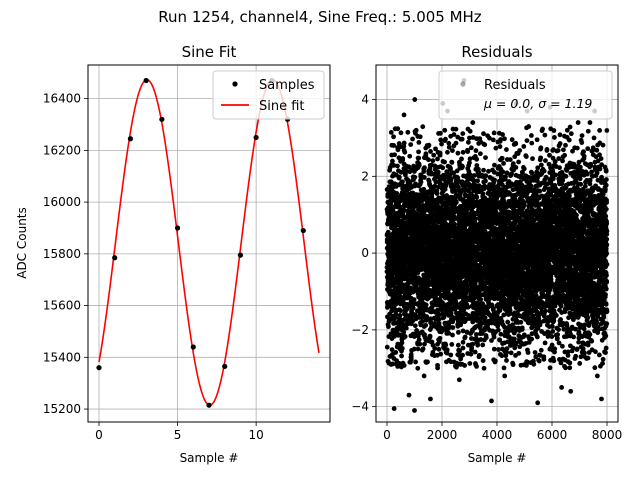 Image resolution: width=640 pixels, height=480 pixels. I want to click on sine-fit-xtick-label: 10, so click(256, 435).